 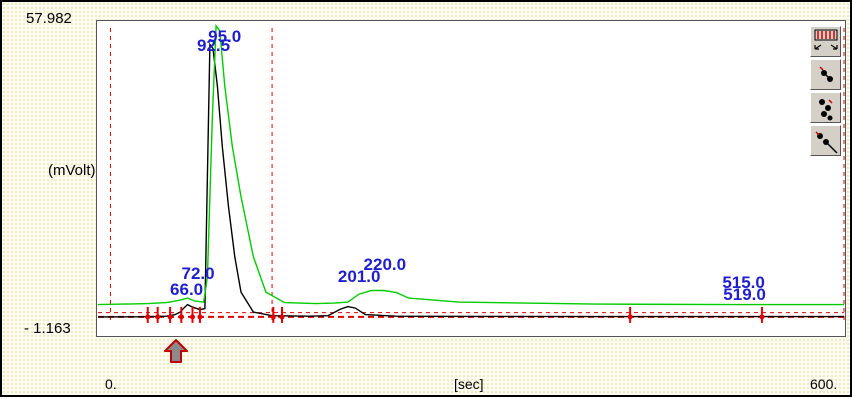 What do you see at coordinates (743, 282) in the screenshot?
I see `peak-label-6: 515.0` at bounding box center [743, 282].